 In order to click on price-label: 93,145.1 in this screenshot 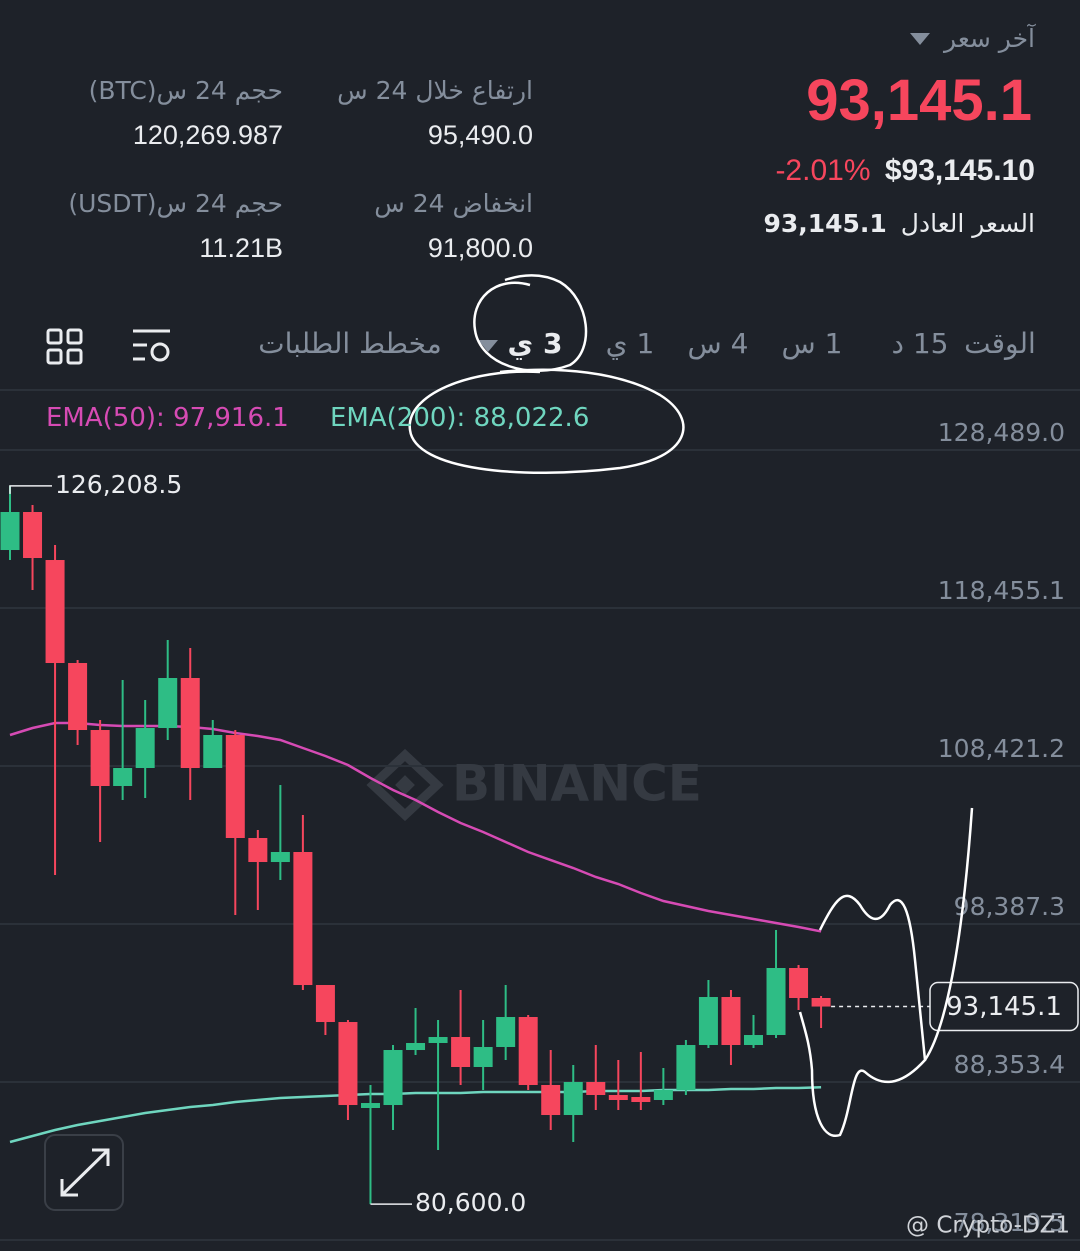, I will do `click(1004, 1007)`.